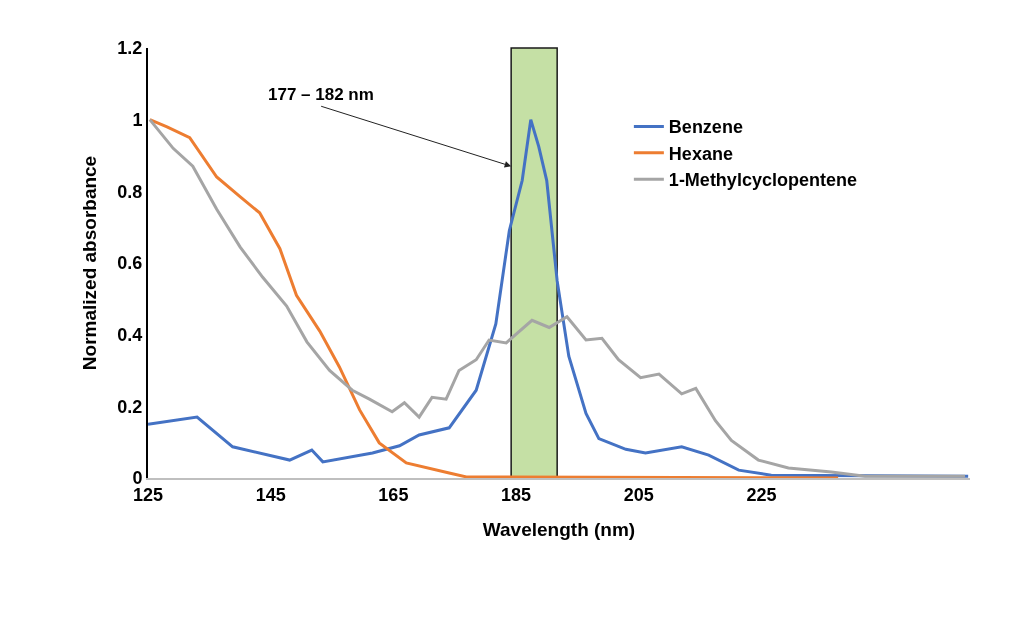 The image size is (1024, 617). I want to click on legend-label: 1-Methylcyclopentene, so click(762, 180).